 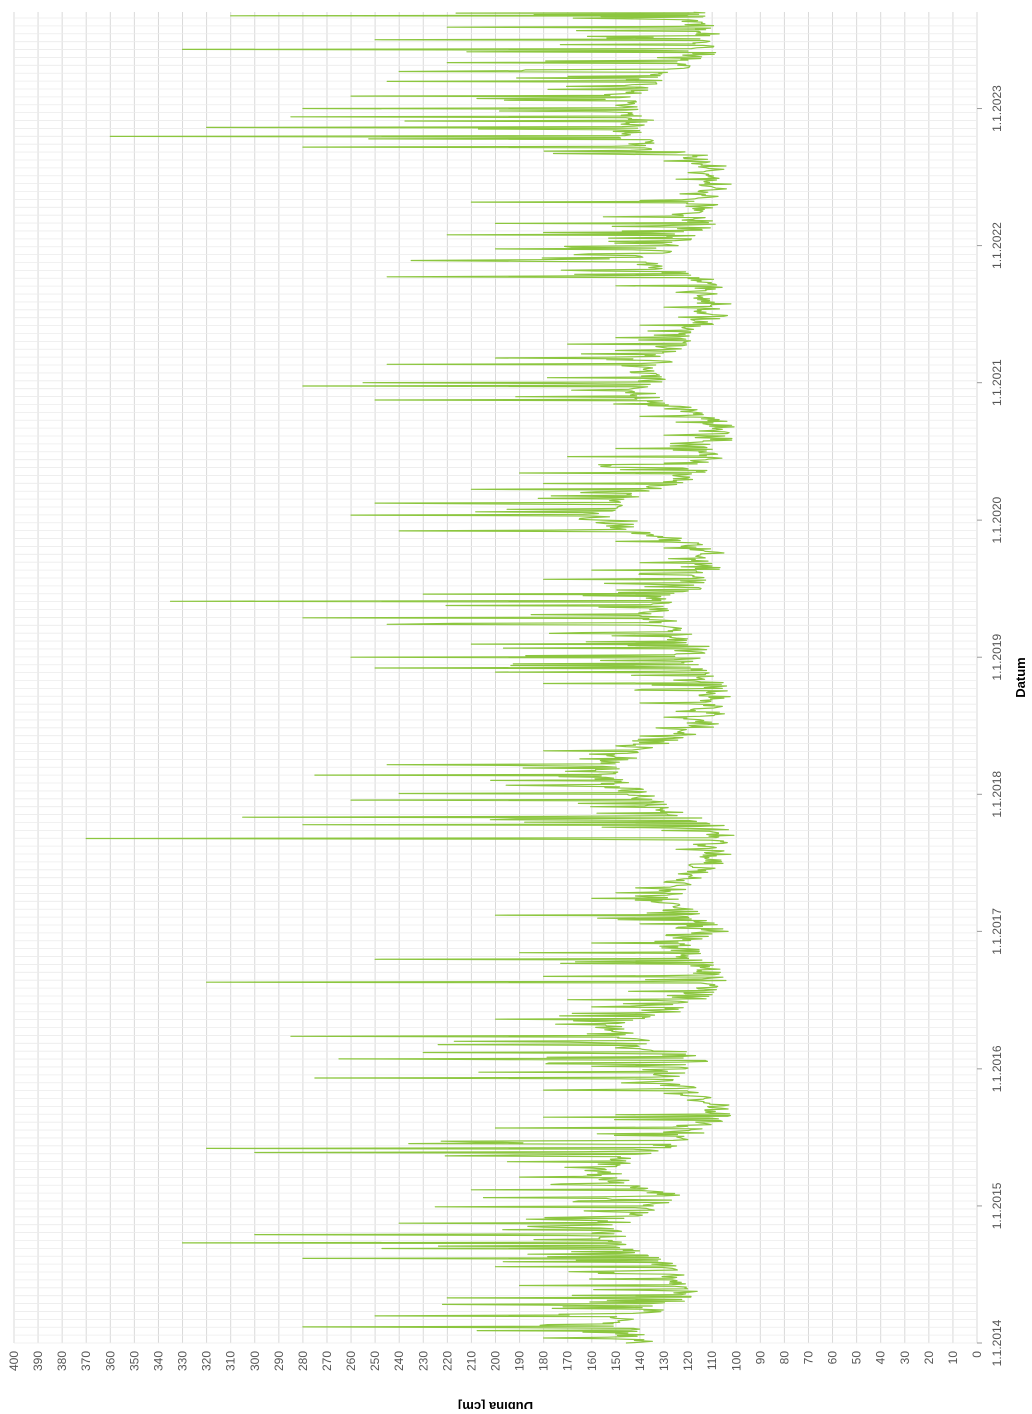 What do you see at coordinates (38, 1361) in the screenshot?
I see `y-tick-label-1: 390` at bounding box center [38, 1361].